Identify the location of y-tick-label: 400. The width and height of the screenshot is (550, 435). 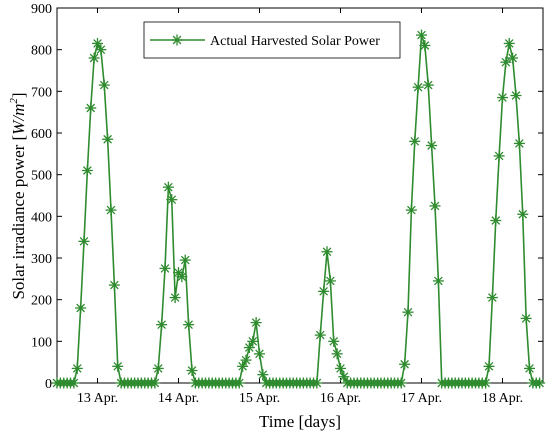
(41, 217).